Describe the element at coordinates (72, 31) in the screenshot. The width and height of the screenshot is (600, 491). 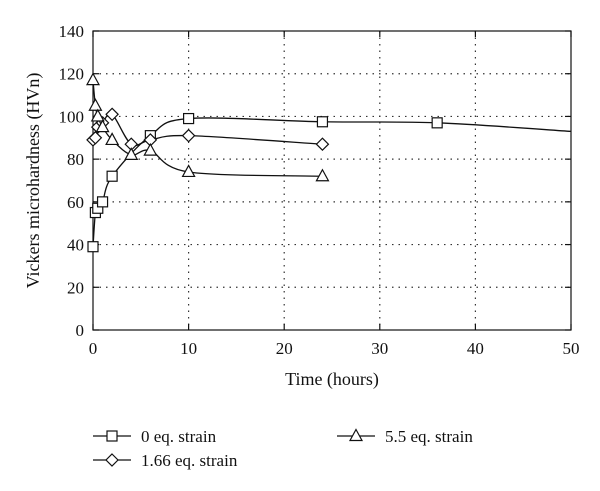
I see `y-tick-label: 140` at that location.